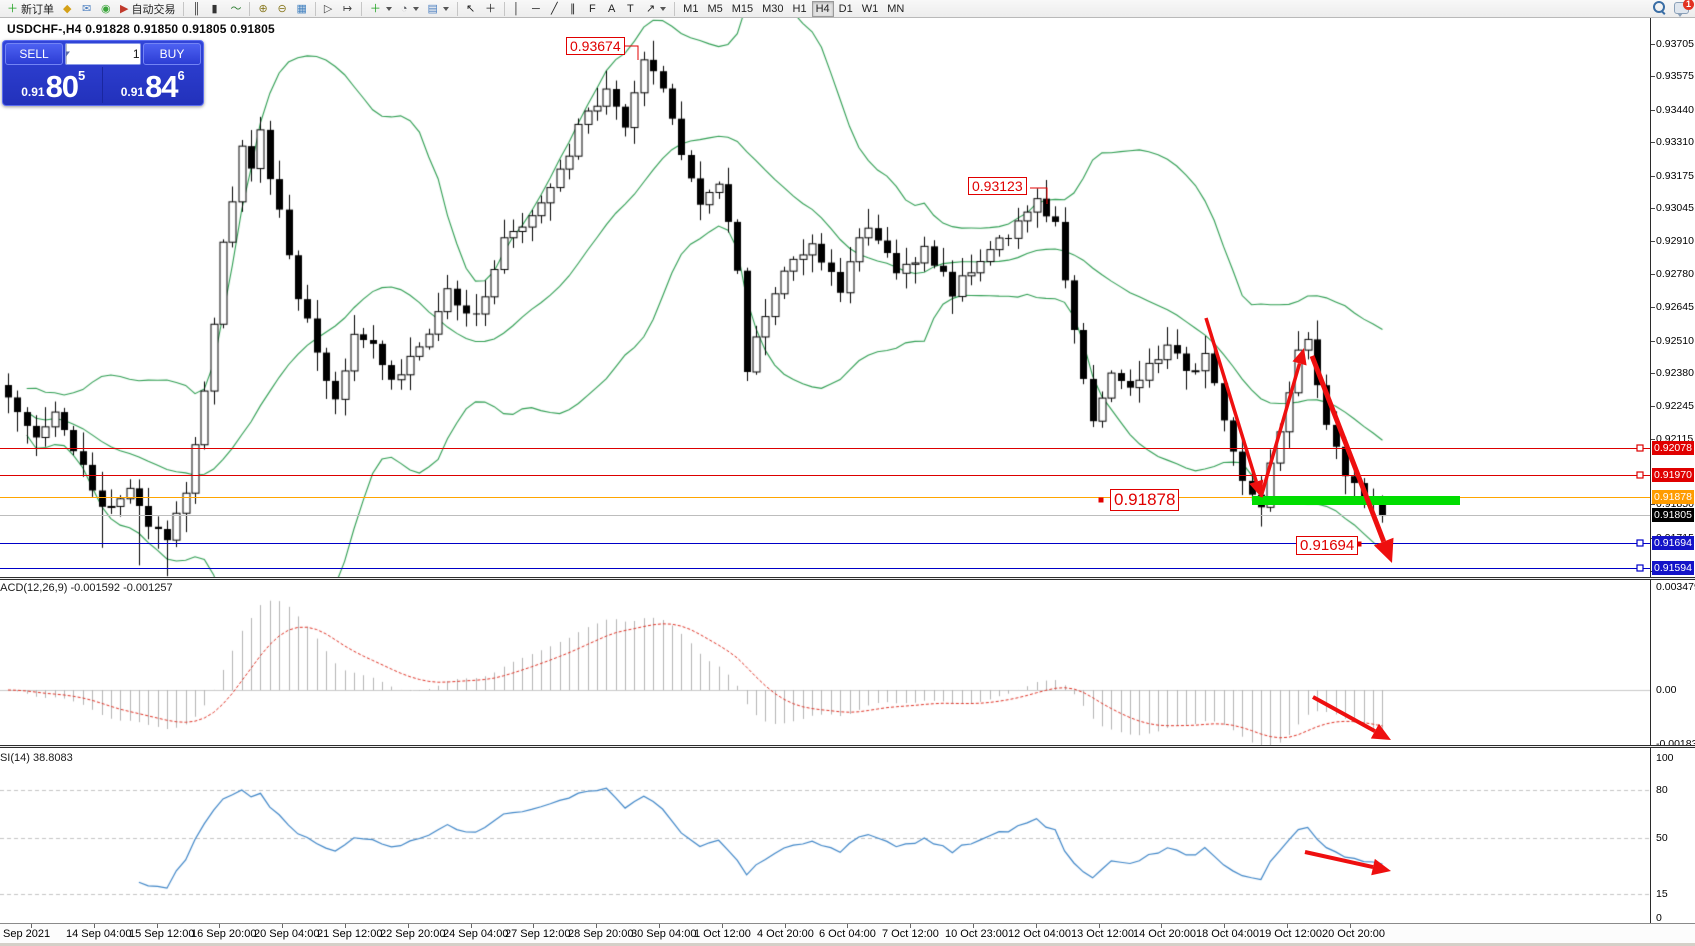  What do you see at coordinates (537, 9) in the screenshot?
I see `horizontal-line-button: ─` at bounding box center [537, 9].